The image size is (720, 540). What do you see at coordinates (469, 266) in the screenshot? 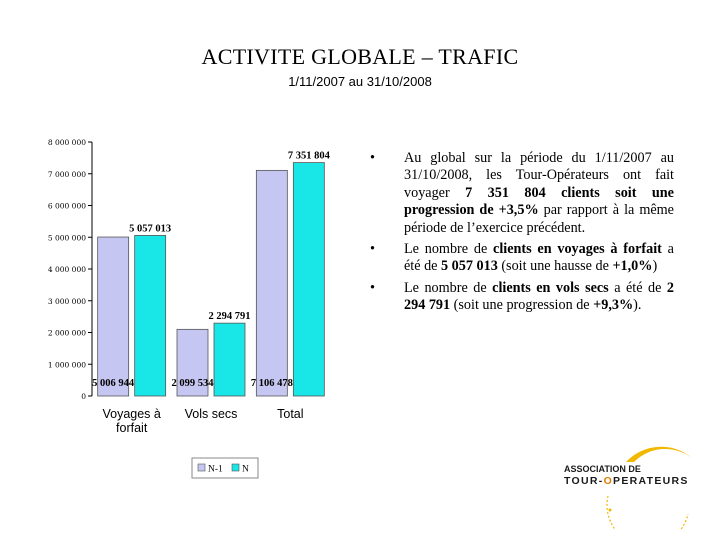
I see `bullet-emphasis: 5 057 013` at bounding box center [469, 266].